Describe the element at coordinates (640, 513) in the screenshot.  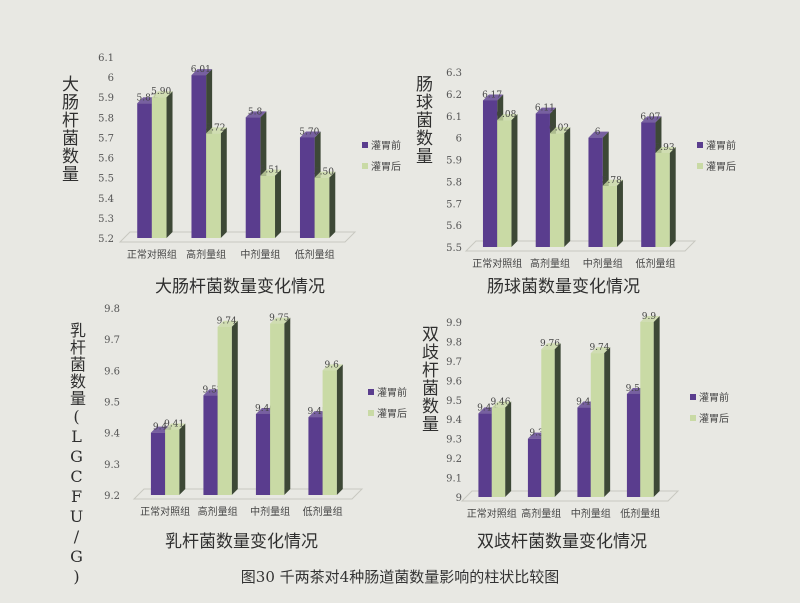
I see `chart-4-xtick: 低剂量组` at that location.